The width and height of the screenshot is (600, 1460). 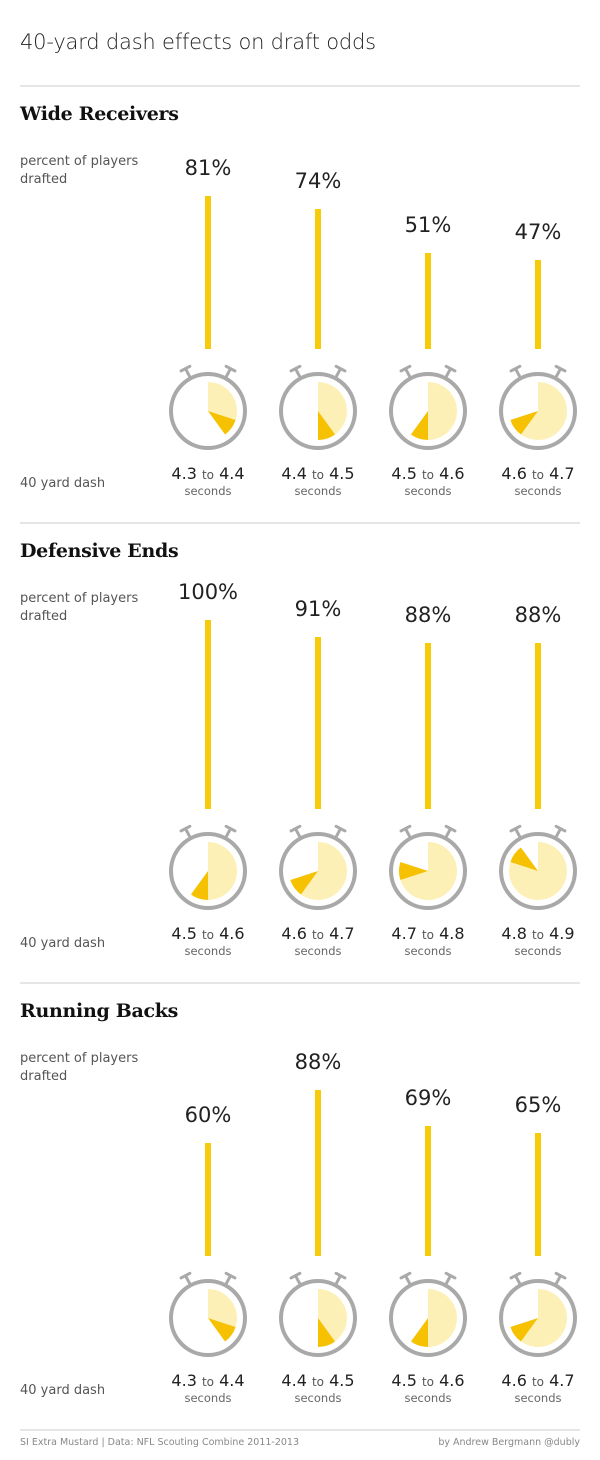 What do you see at coordinates (300, 983) in the screenshot?
I see `section-divider` at bounding box center [300, 983].